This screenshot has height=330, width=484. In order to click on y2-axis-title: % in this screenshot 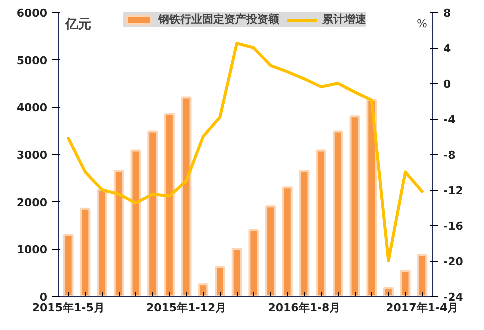, I will do `click(422, 24)`.